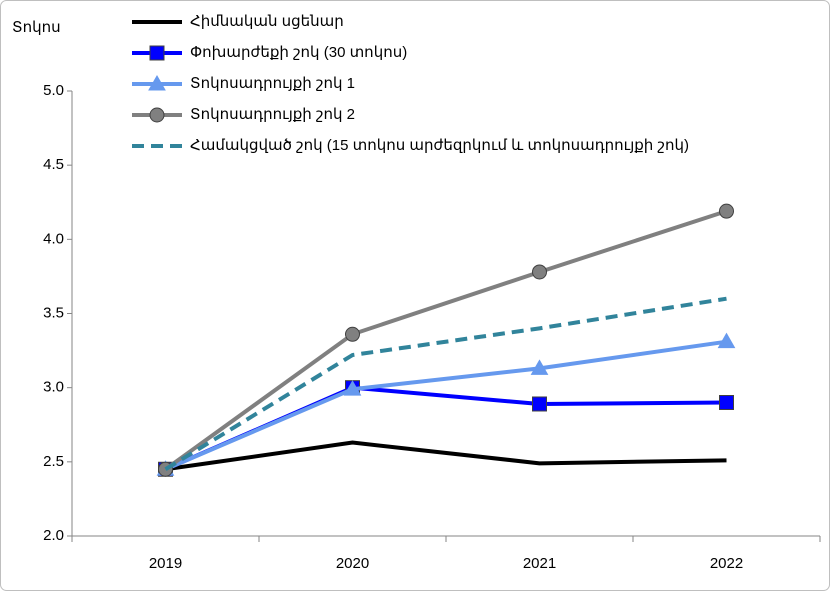 The image size is (830, 591). What do you see at coordinates (53, 164) in the screenshot?
I see `y-tick-label: 4.5` at bounding box center [53, 164].